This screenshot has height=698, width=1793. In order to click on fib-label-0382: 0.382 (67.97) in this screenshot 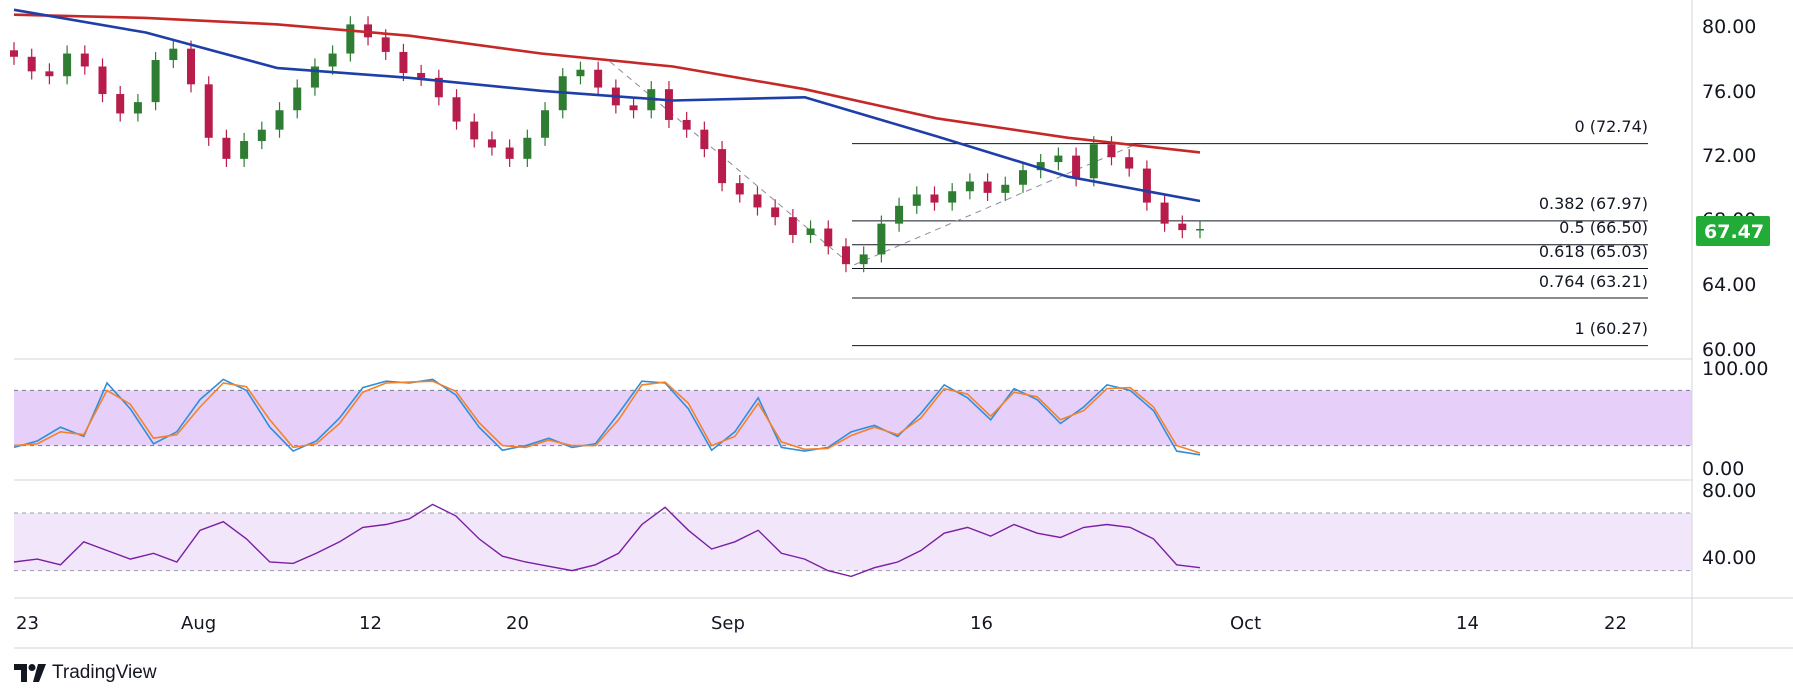, I will do `click(1593, 203)`.